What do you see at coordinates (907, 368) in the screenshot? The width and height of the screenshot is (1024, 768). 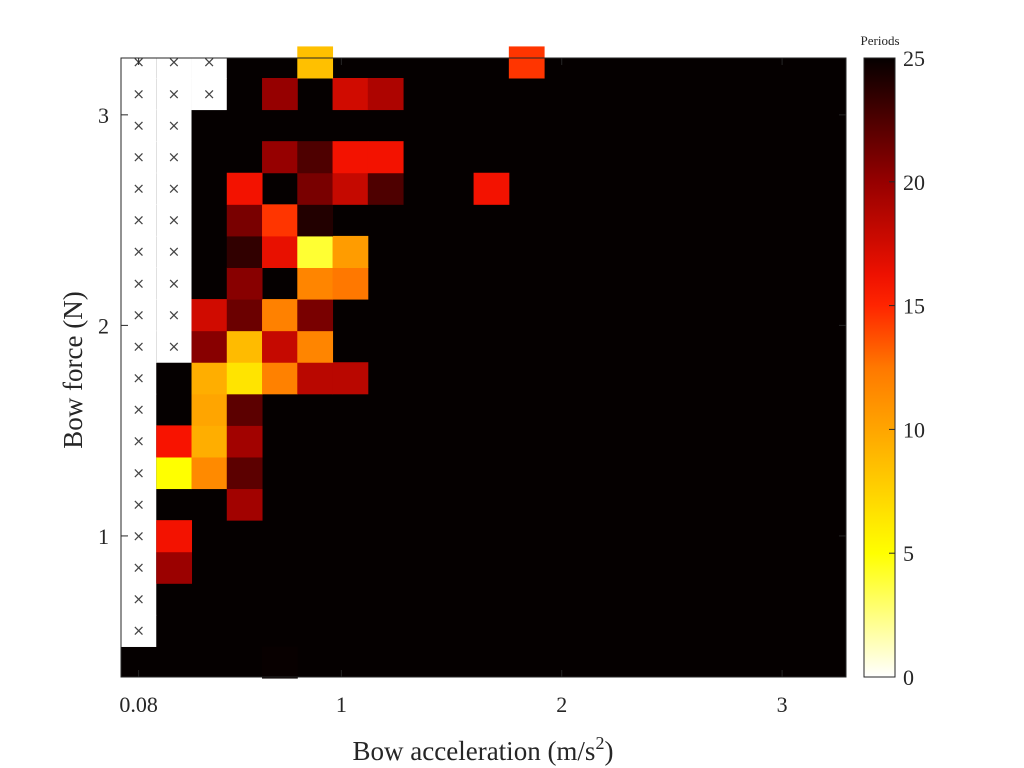 I see `colorbar-ticks: 0 5 10 15 20 25` at bounding box center [907, 368].